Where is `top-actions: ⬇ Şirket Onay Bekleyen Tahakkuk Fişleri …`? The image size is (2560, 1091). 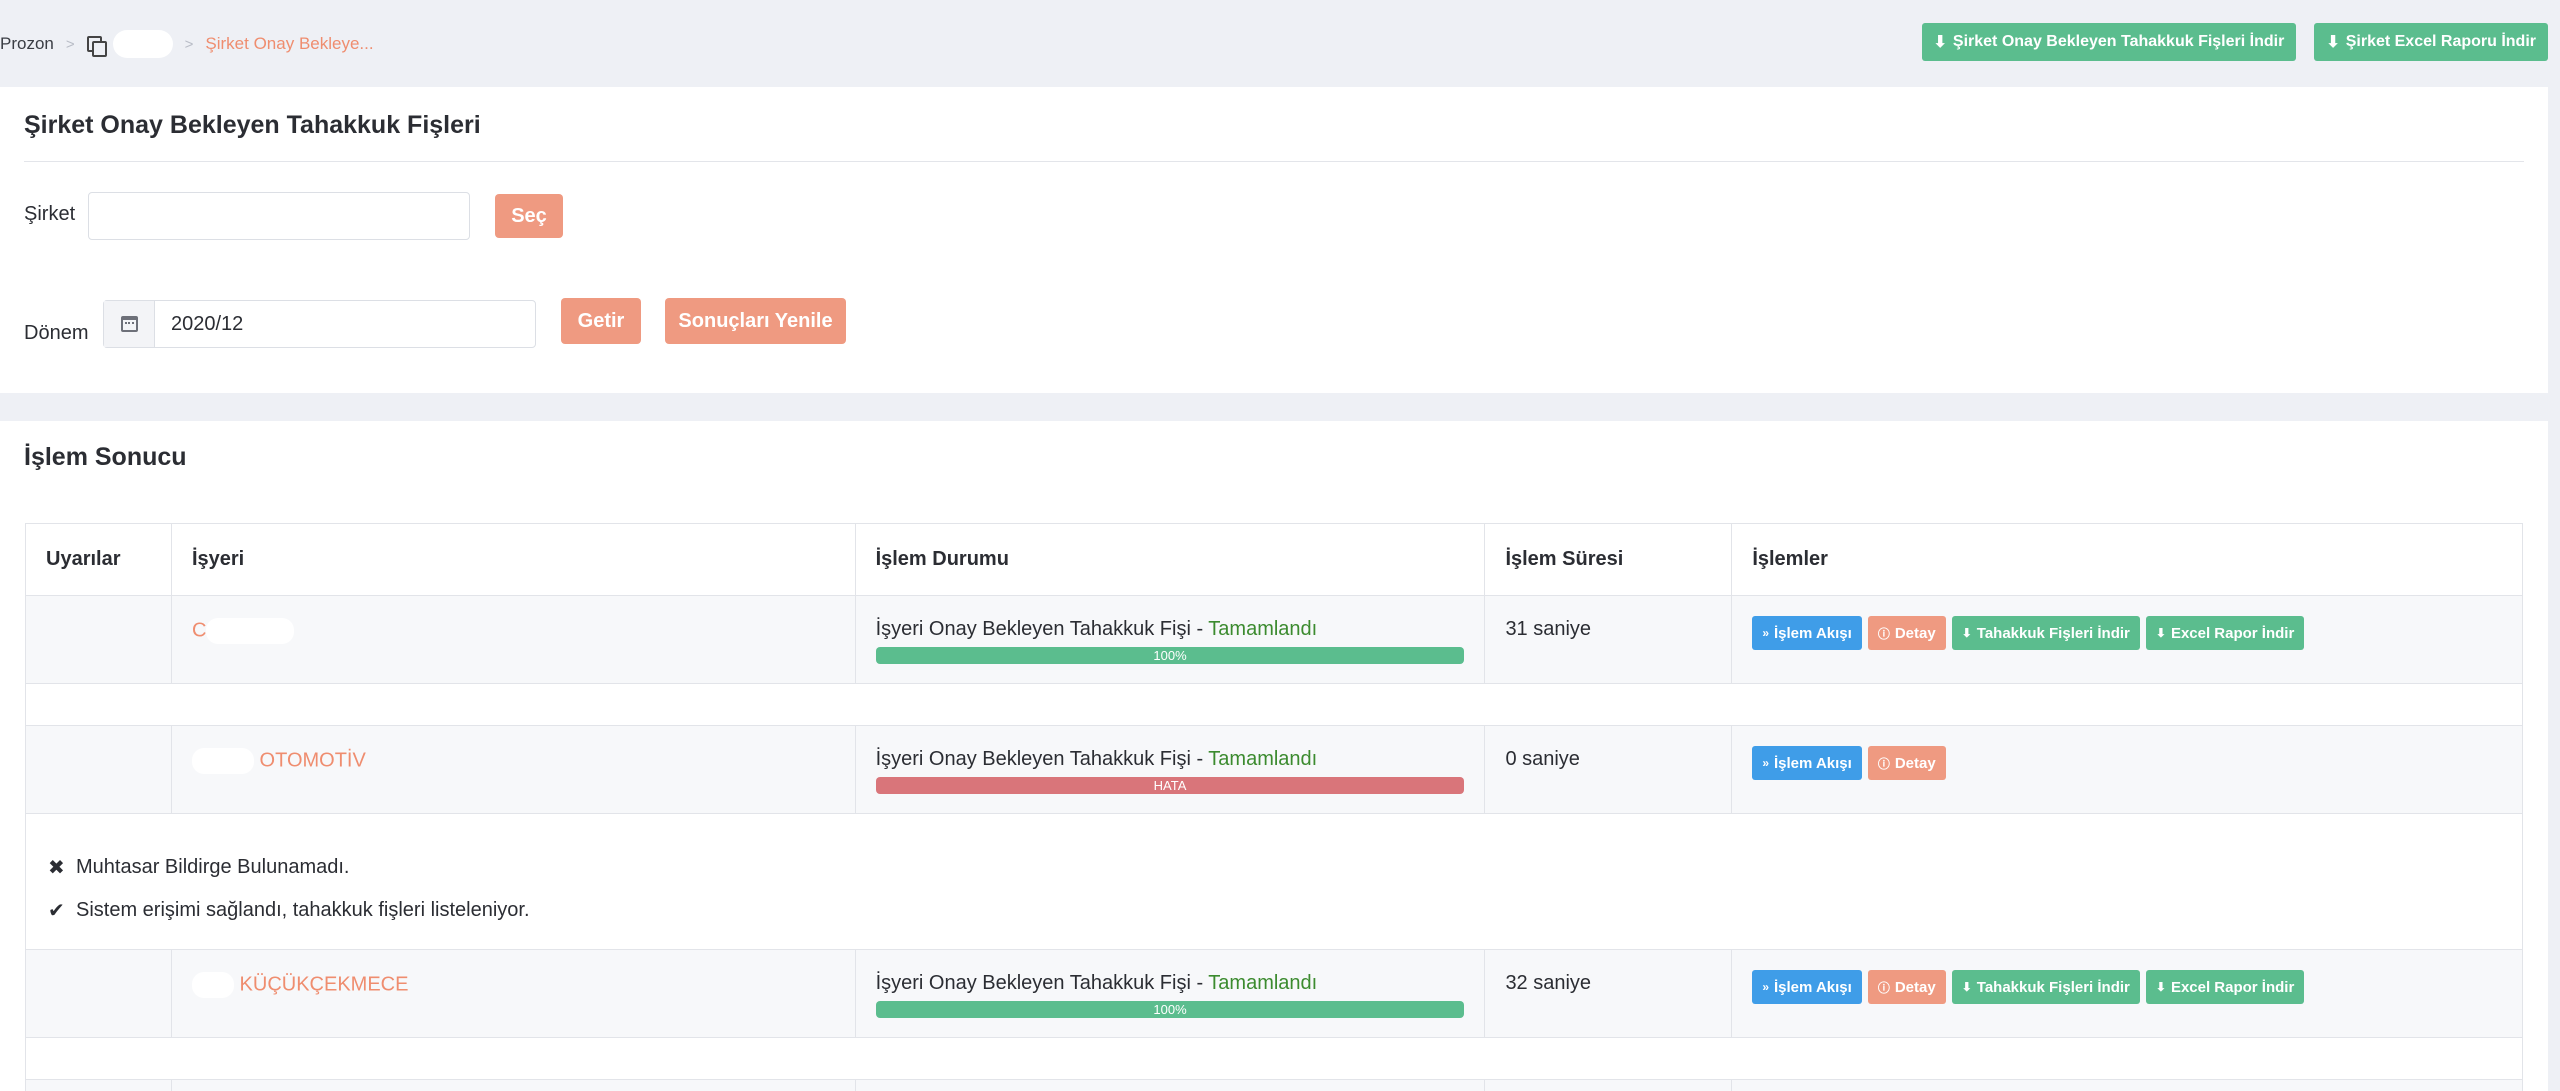
top-actions: ⬇ Şirket Onay Bekleyen Tahakkuk Fişleri … is located at coordinates (2234, 42).